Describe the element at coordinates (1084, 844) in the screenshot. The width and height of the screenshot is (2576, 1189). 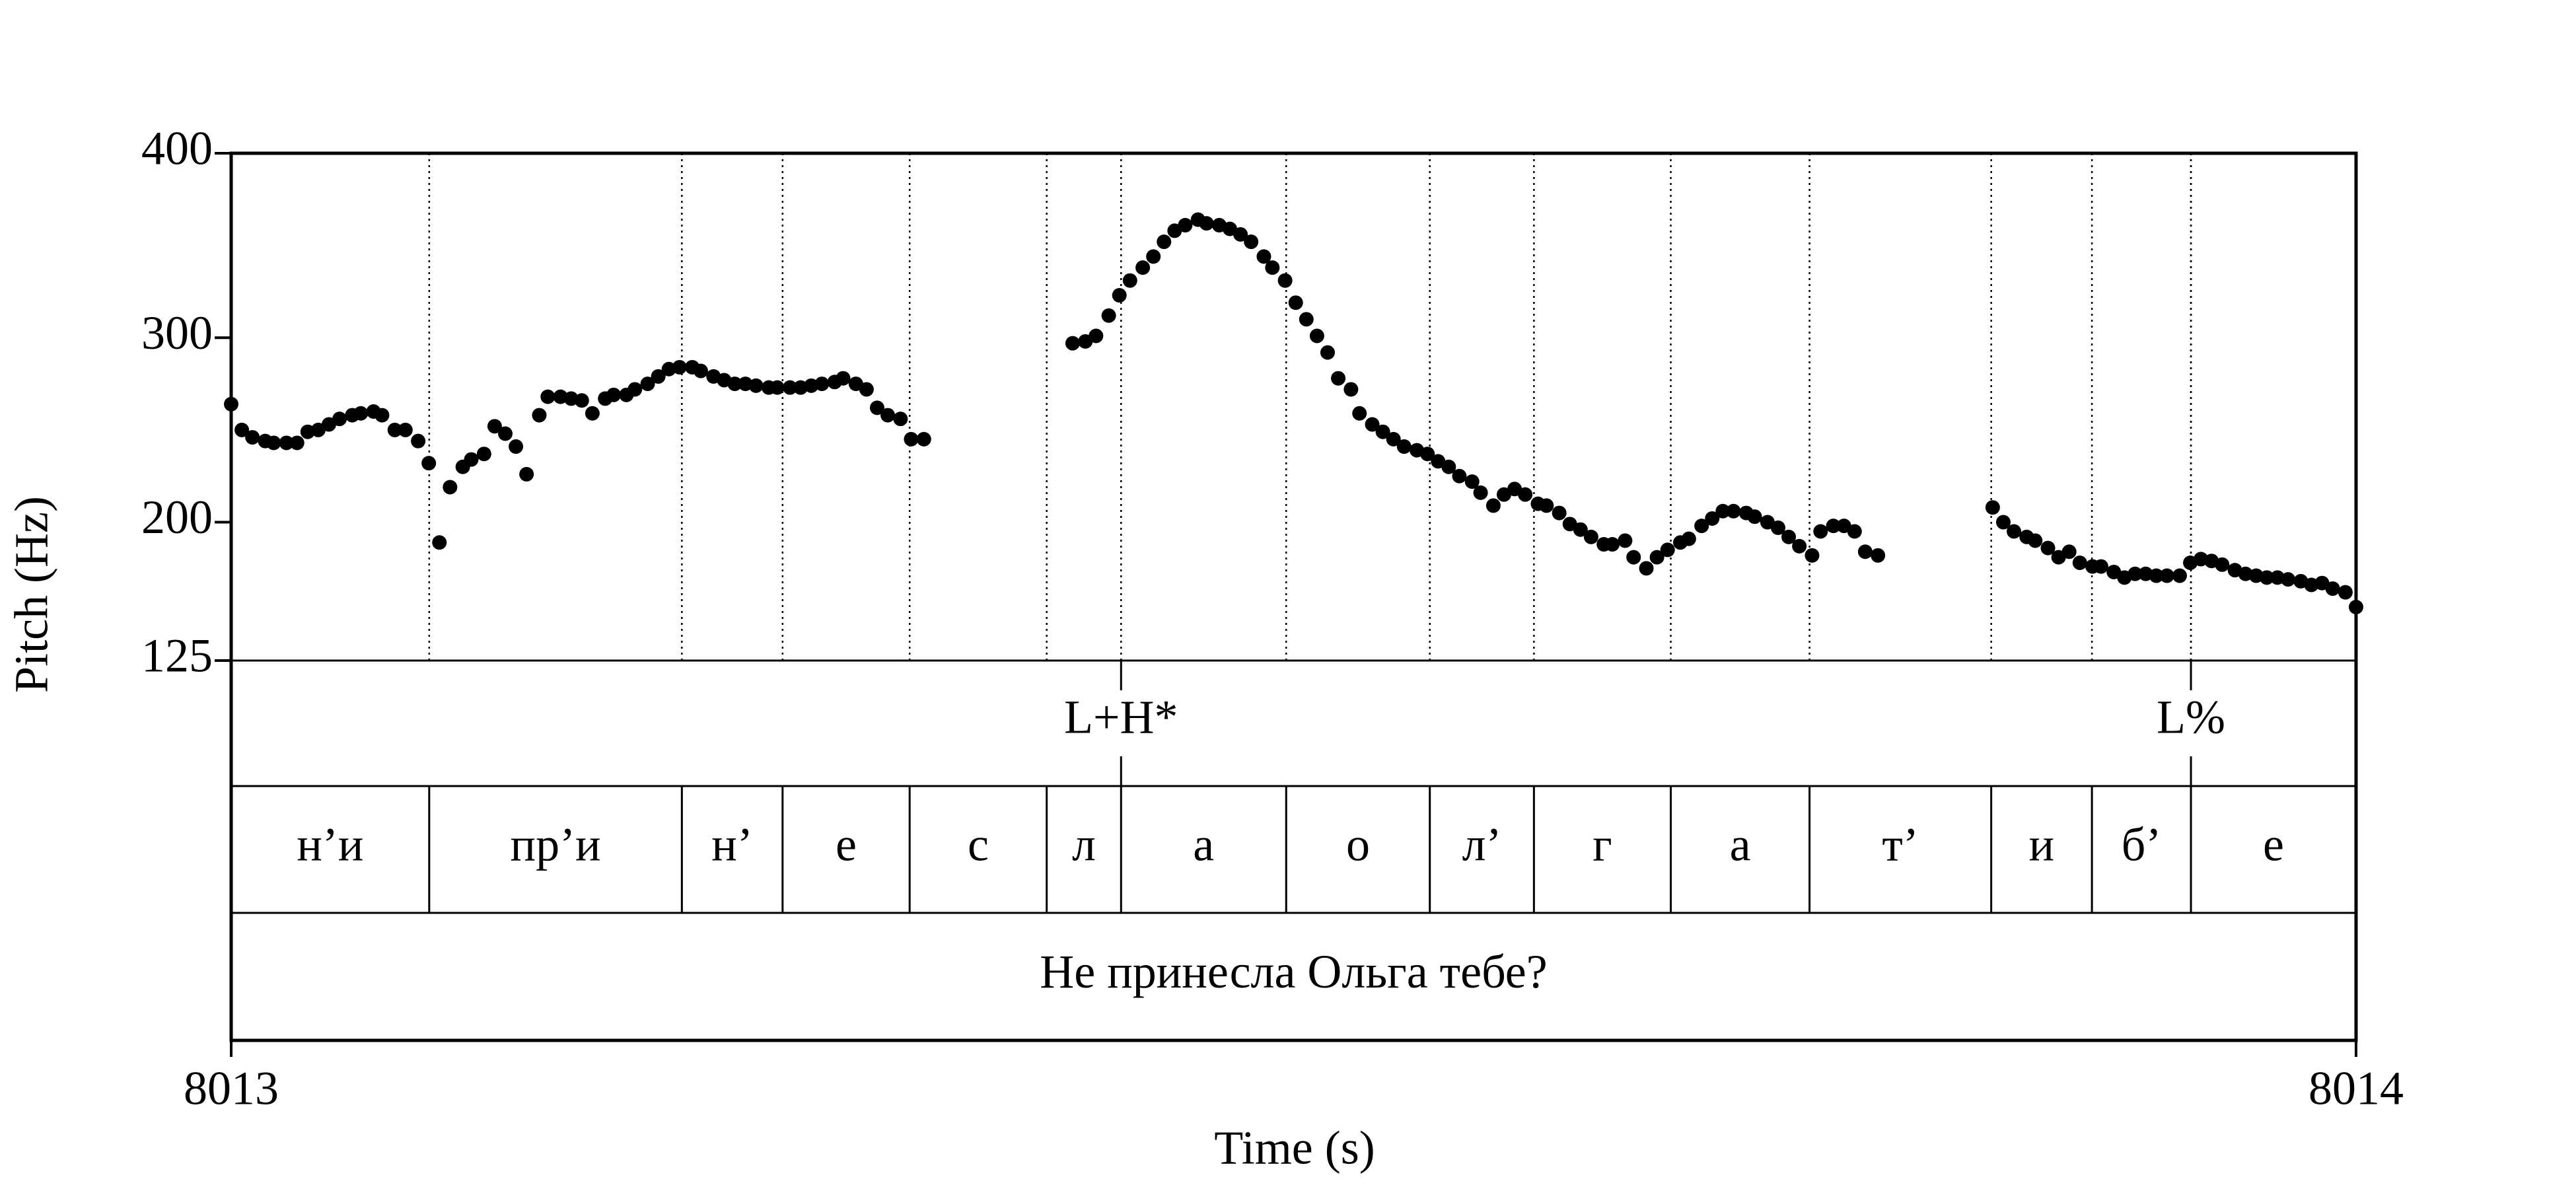
I see `segment-label: л` at that location.